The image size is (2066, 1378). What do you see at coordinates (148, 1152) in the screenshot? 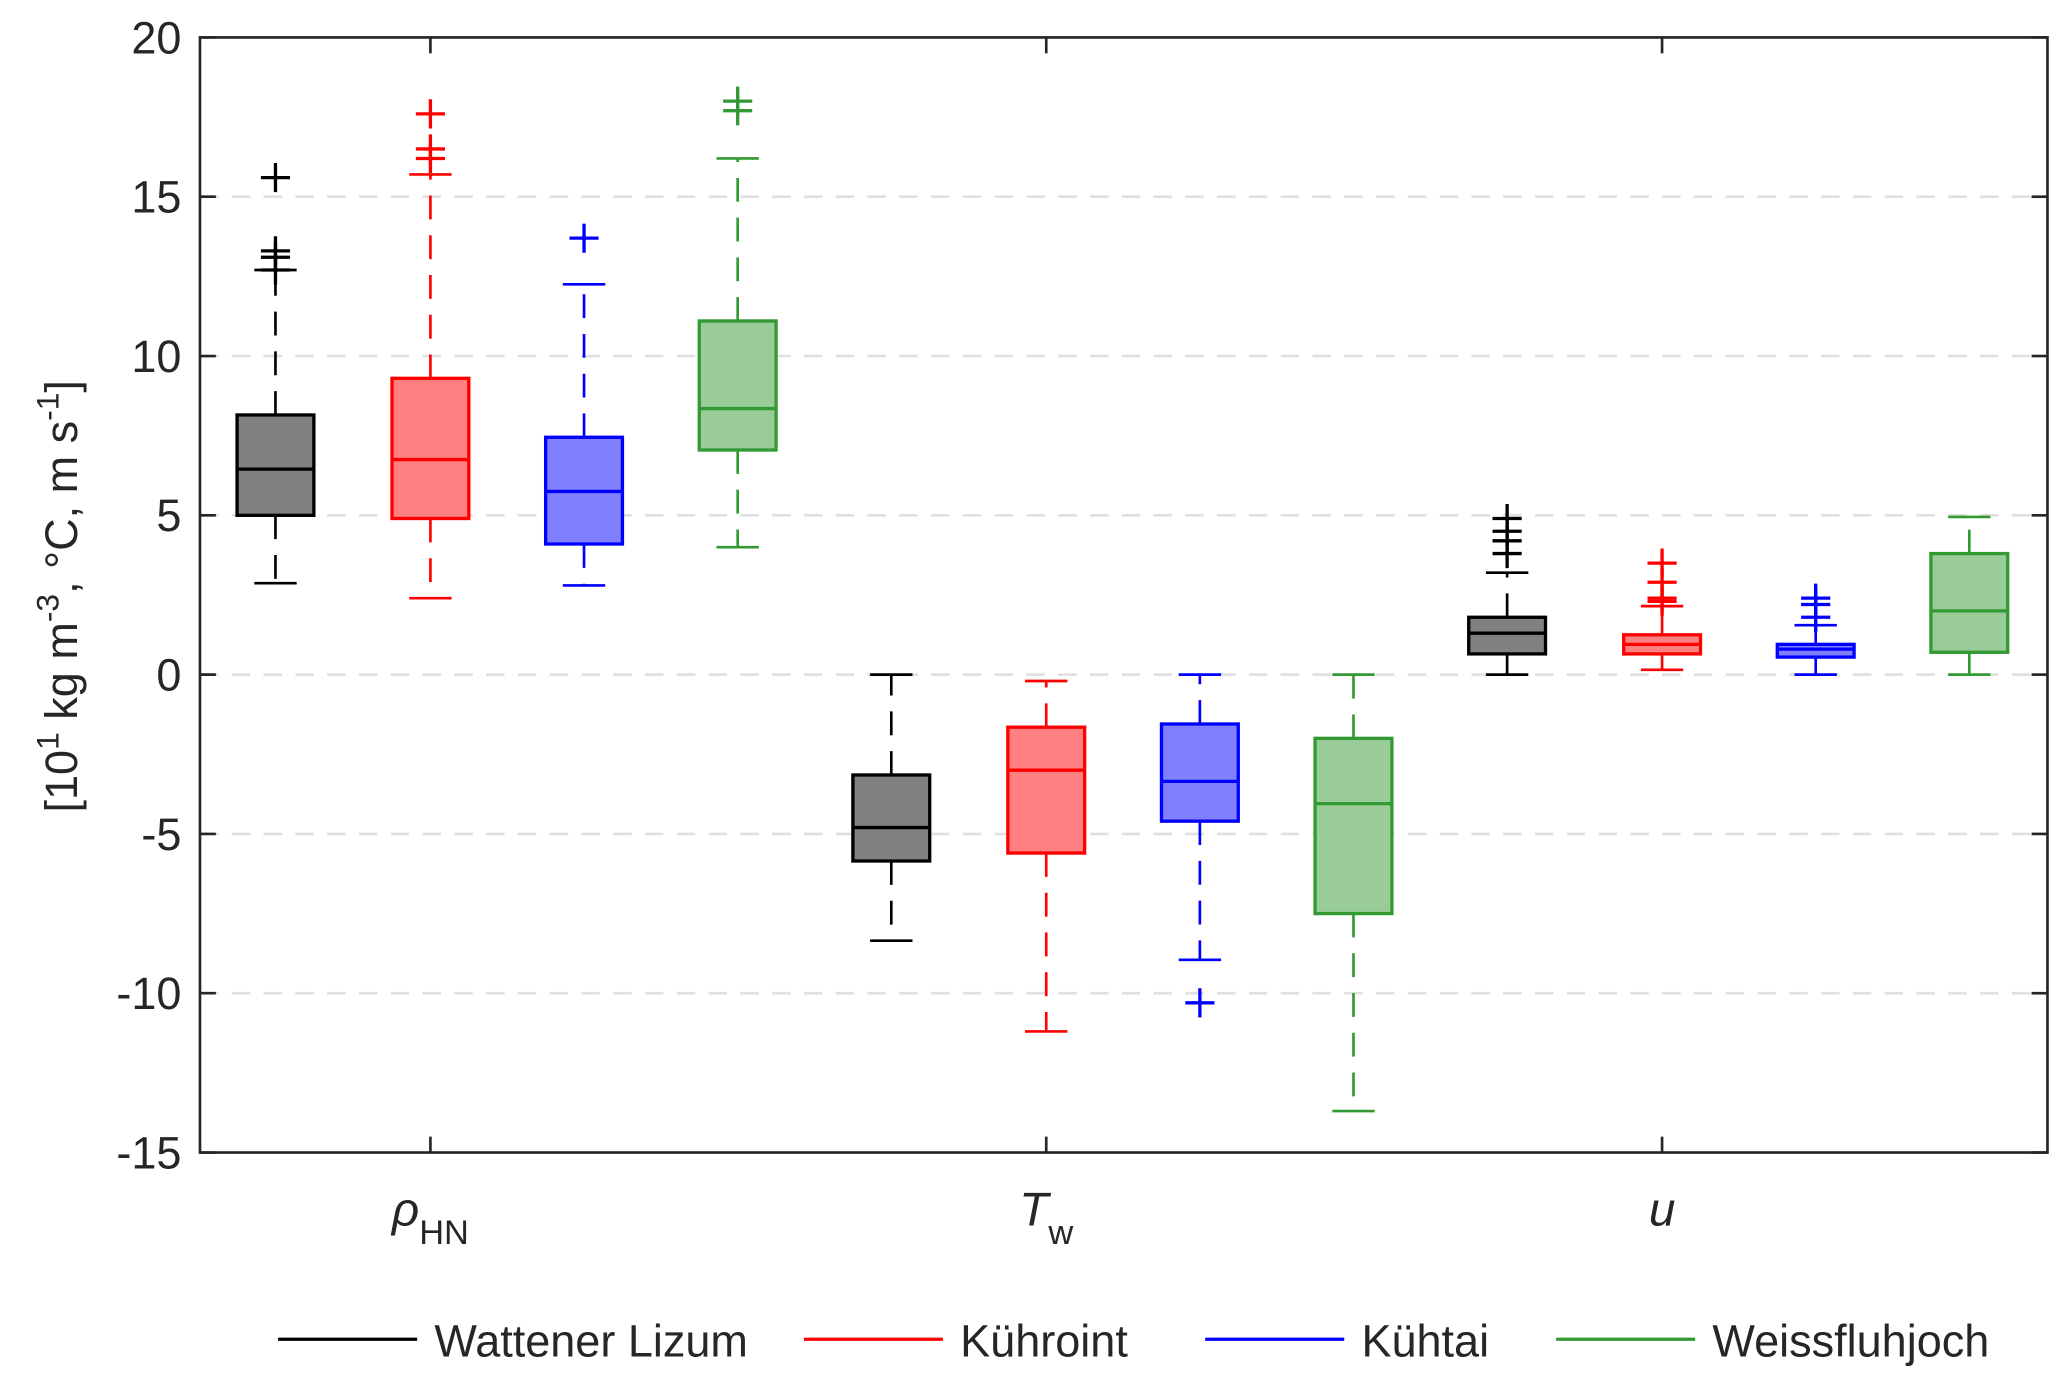
I see `y-tick-label: -15` at bounding box center [148, 1152].